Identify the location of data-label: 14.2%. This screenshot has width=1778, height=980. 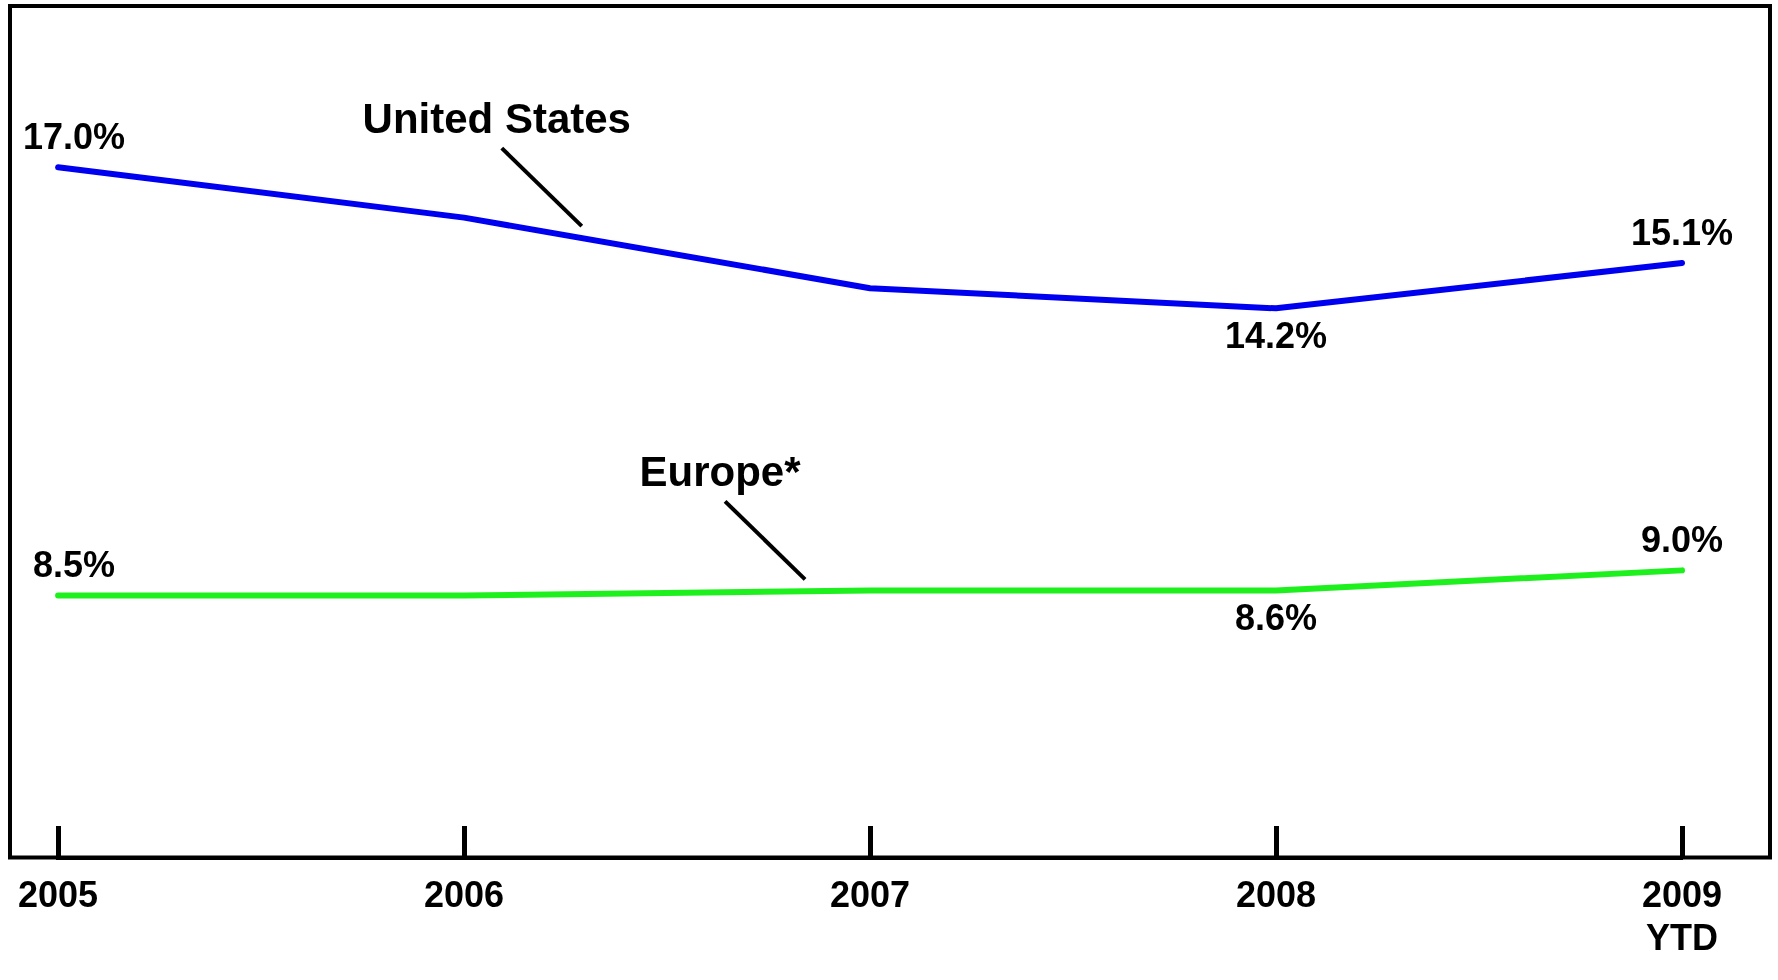
(1276, 336).